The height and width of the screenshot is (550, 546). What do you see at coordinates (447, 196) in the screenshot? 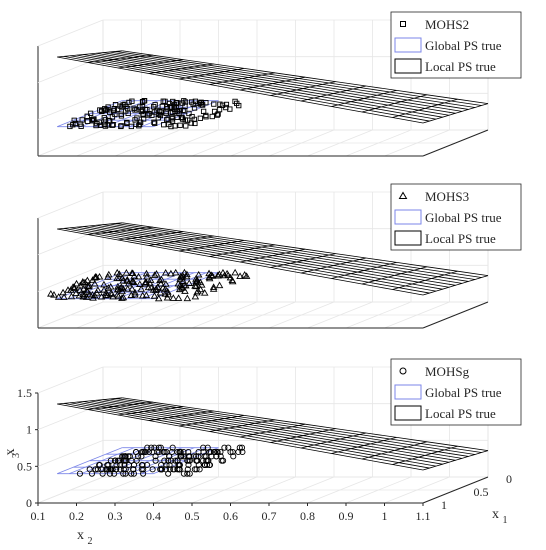
I see `legend-label: MOHS3` at bounding box center [447, 196].